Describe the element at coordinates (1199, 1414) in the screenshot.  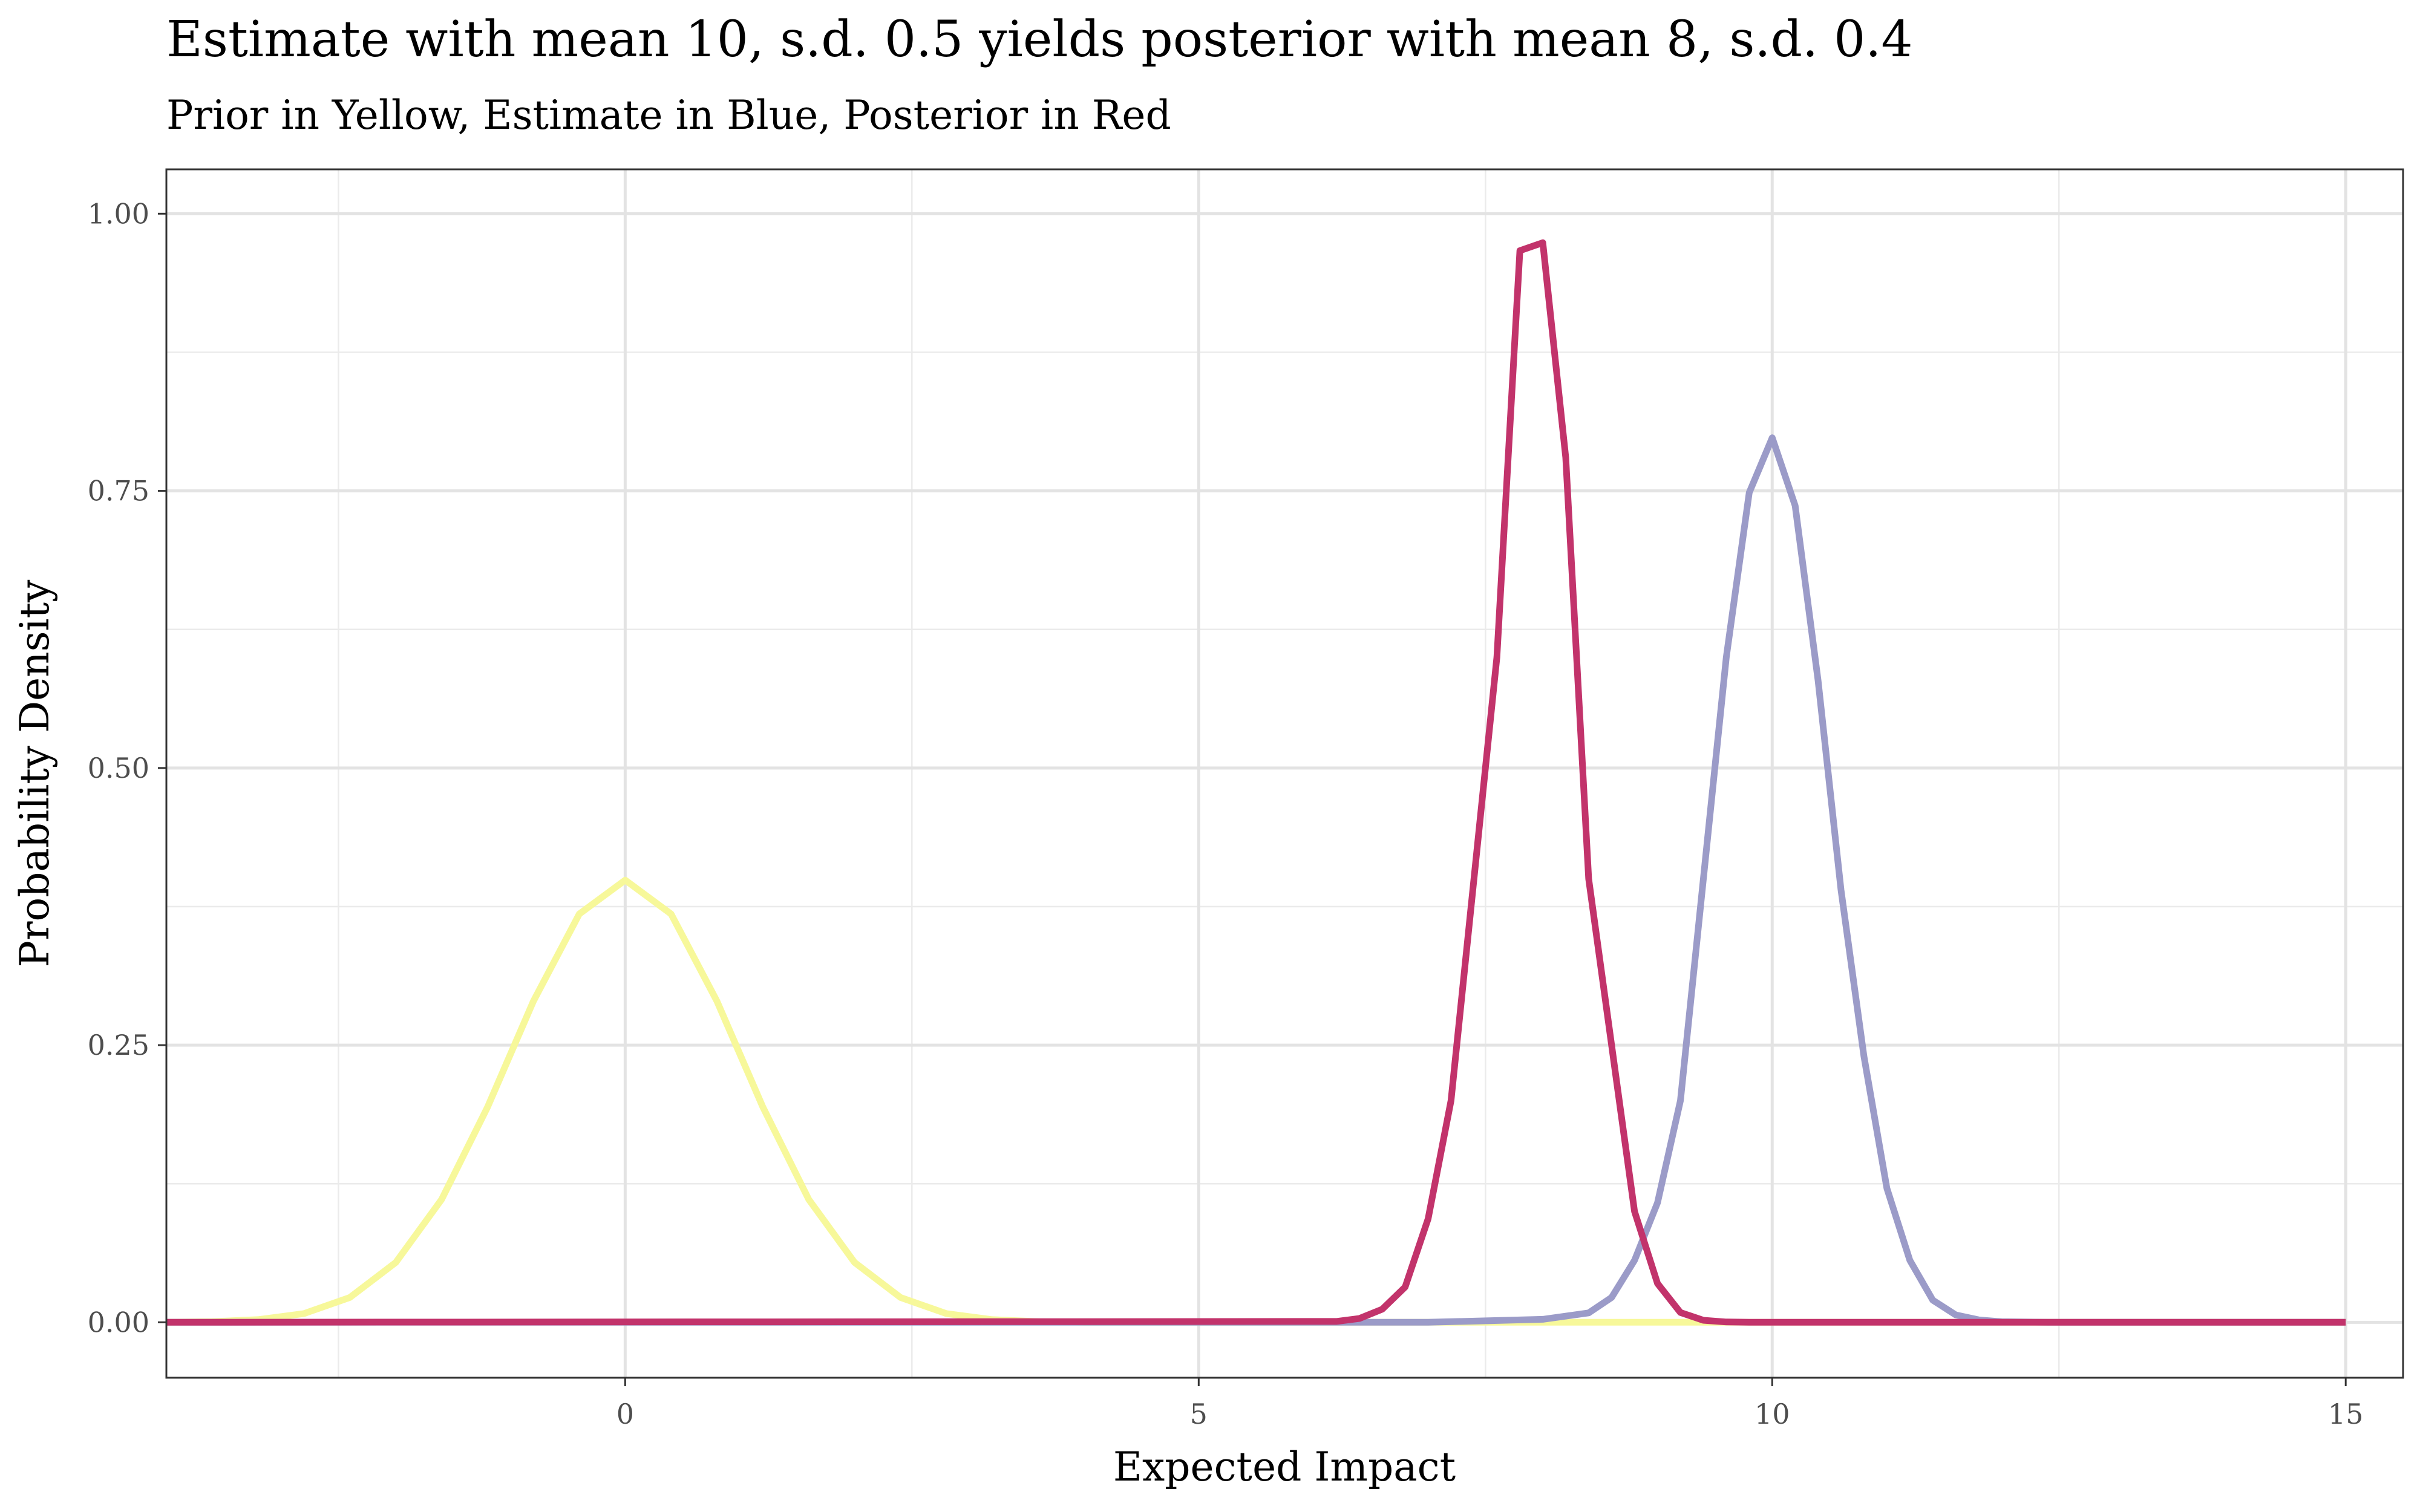
I see `x-tick-label: 5` at that location.